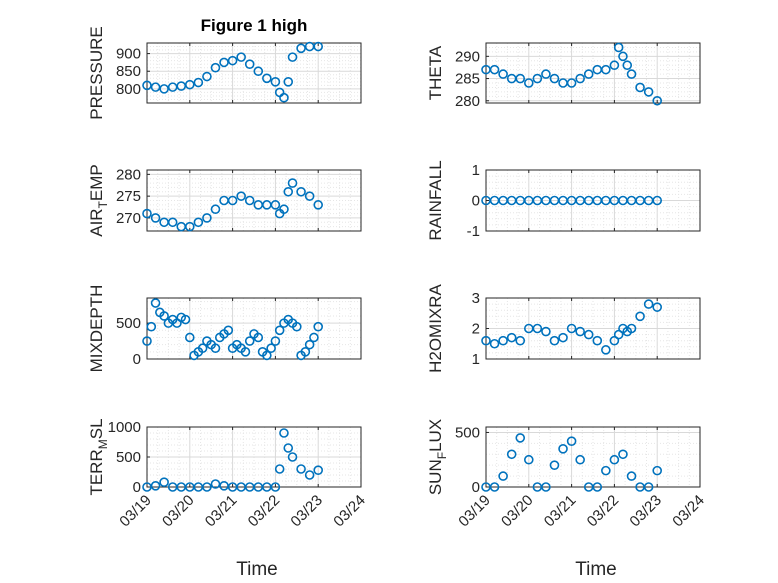 The image size is (778, 583). What do you see at coordinates (96, 329) in the screenshot?
I see `y-axis-label: MIXDEPTH` at bounding box center [96, 329].